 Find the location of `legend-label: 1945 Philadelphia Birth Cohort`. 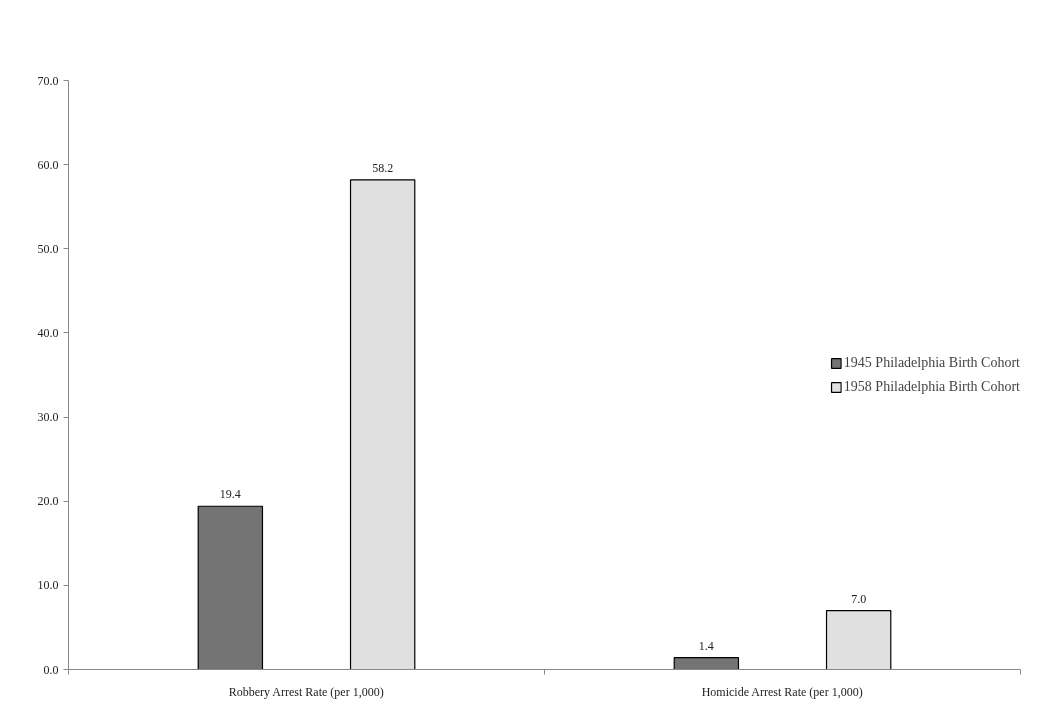

legend-label: 1945 Philadelphia Birth Cohort is located at coordinates (931, 362).